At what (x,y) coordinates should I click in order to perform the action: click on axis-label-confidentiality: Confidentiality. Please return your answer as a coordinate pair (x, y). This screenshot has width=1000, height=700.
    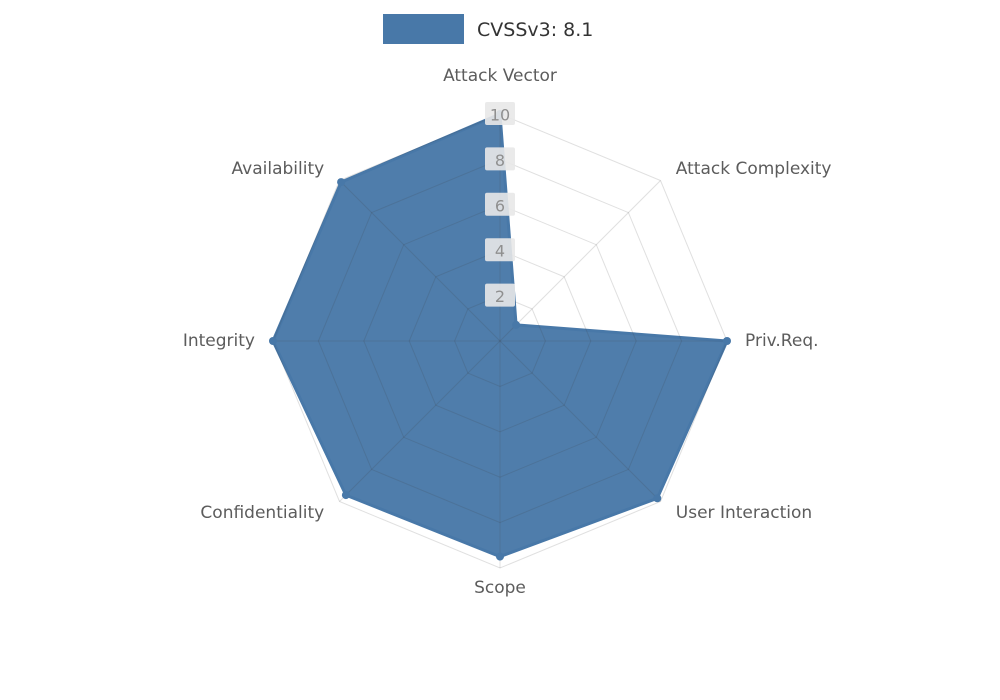
    Looking at the image, I should click on (262, 513).